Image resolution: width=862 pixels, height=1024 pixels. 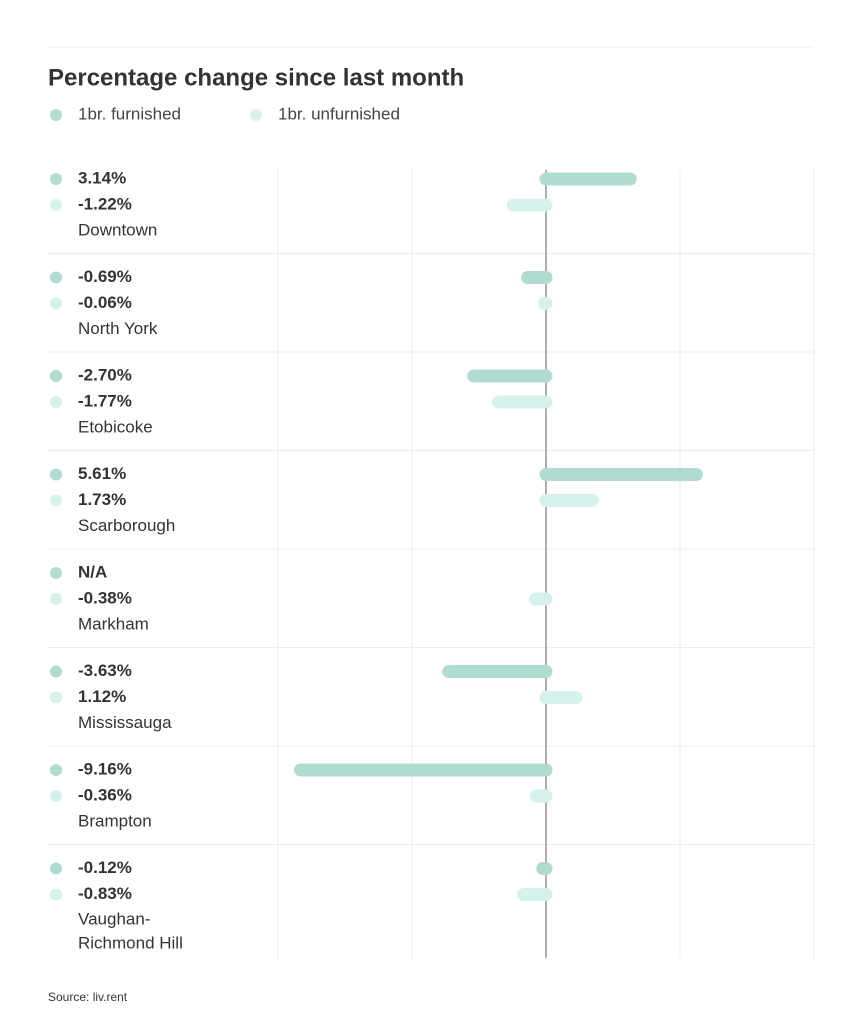 What do you see at coordinates (105, 276) in the screenshot?
I see `value-label: -0.69%` at bounding box center [105, 276].